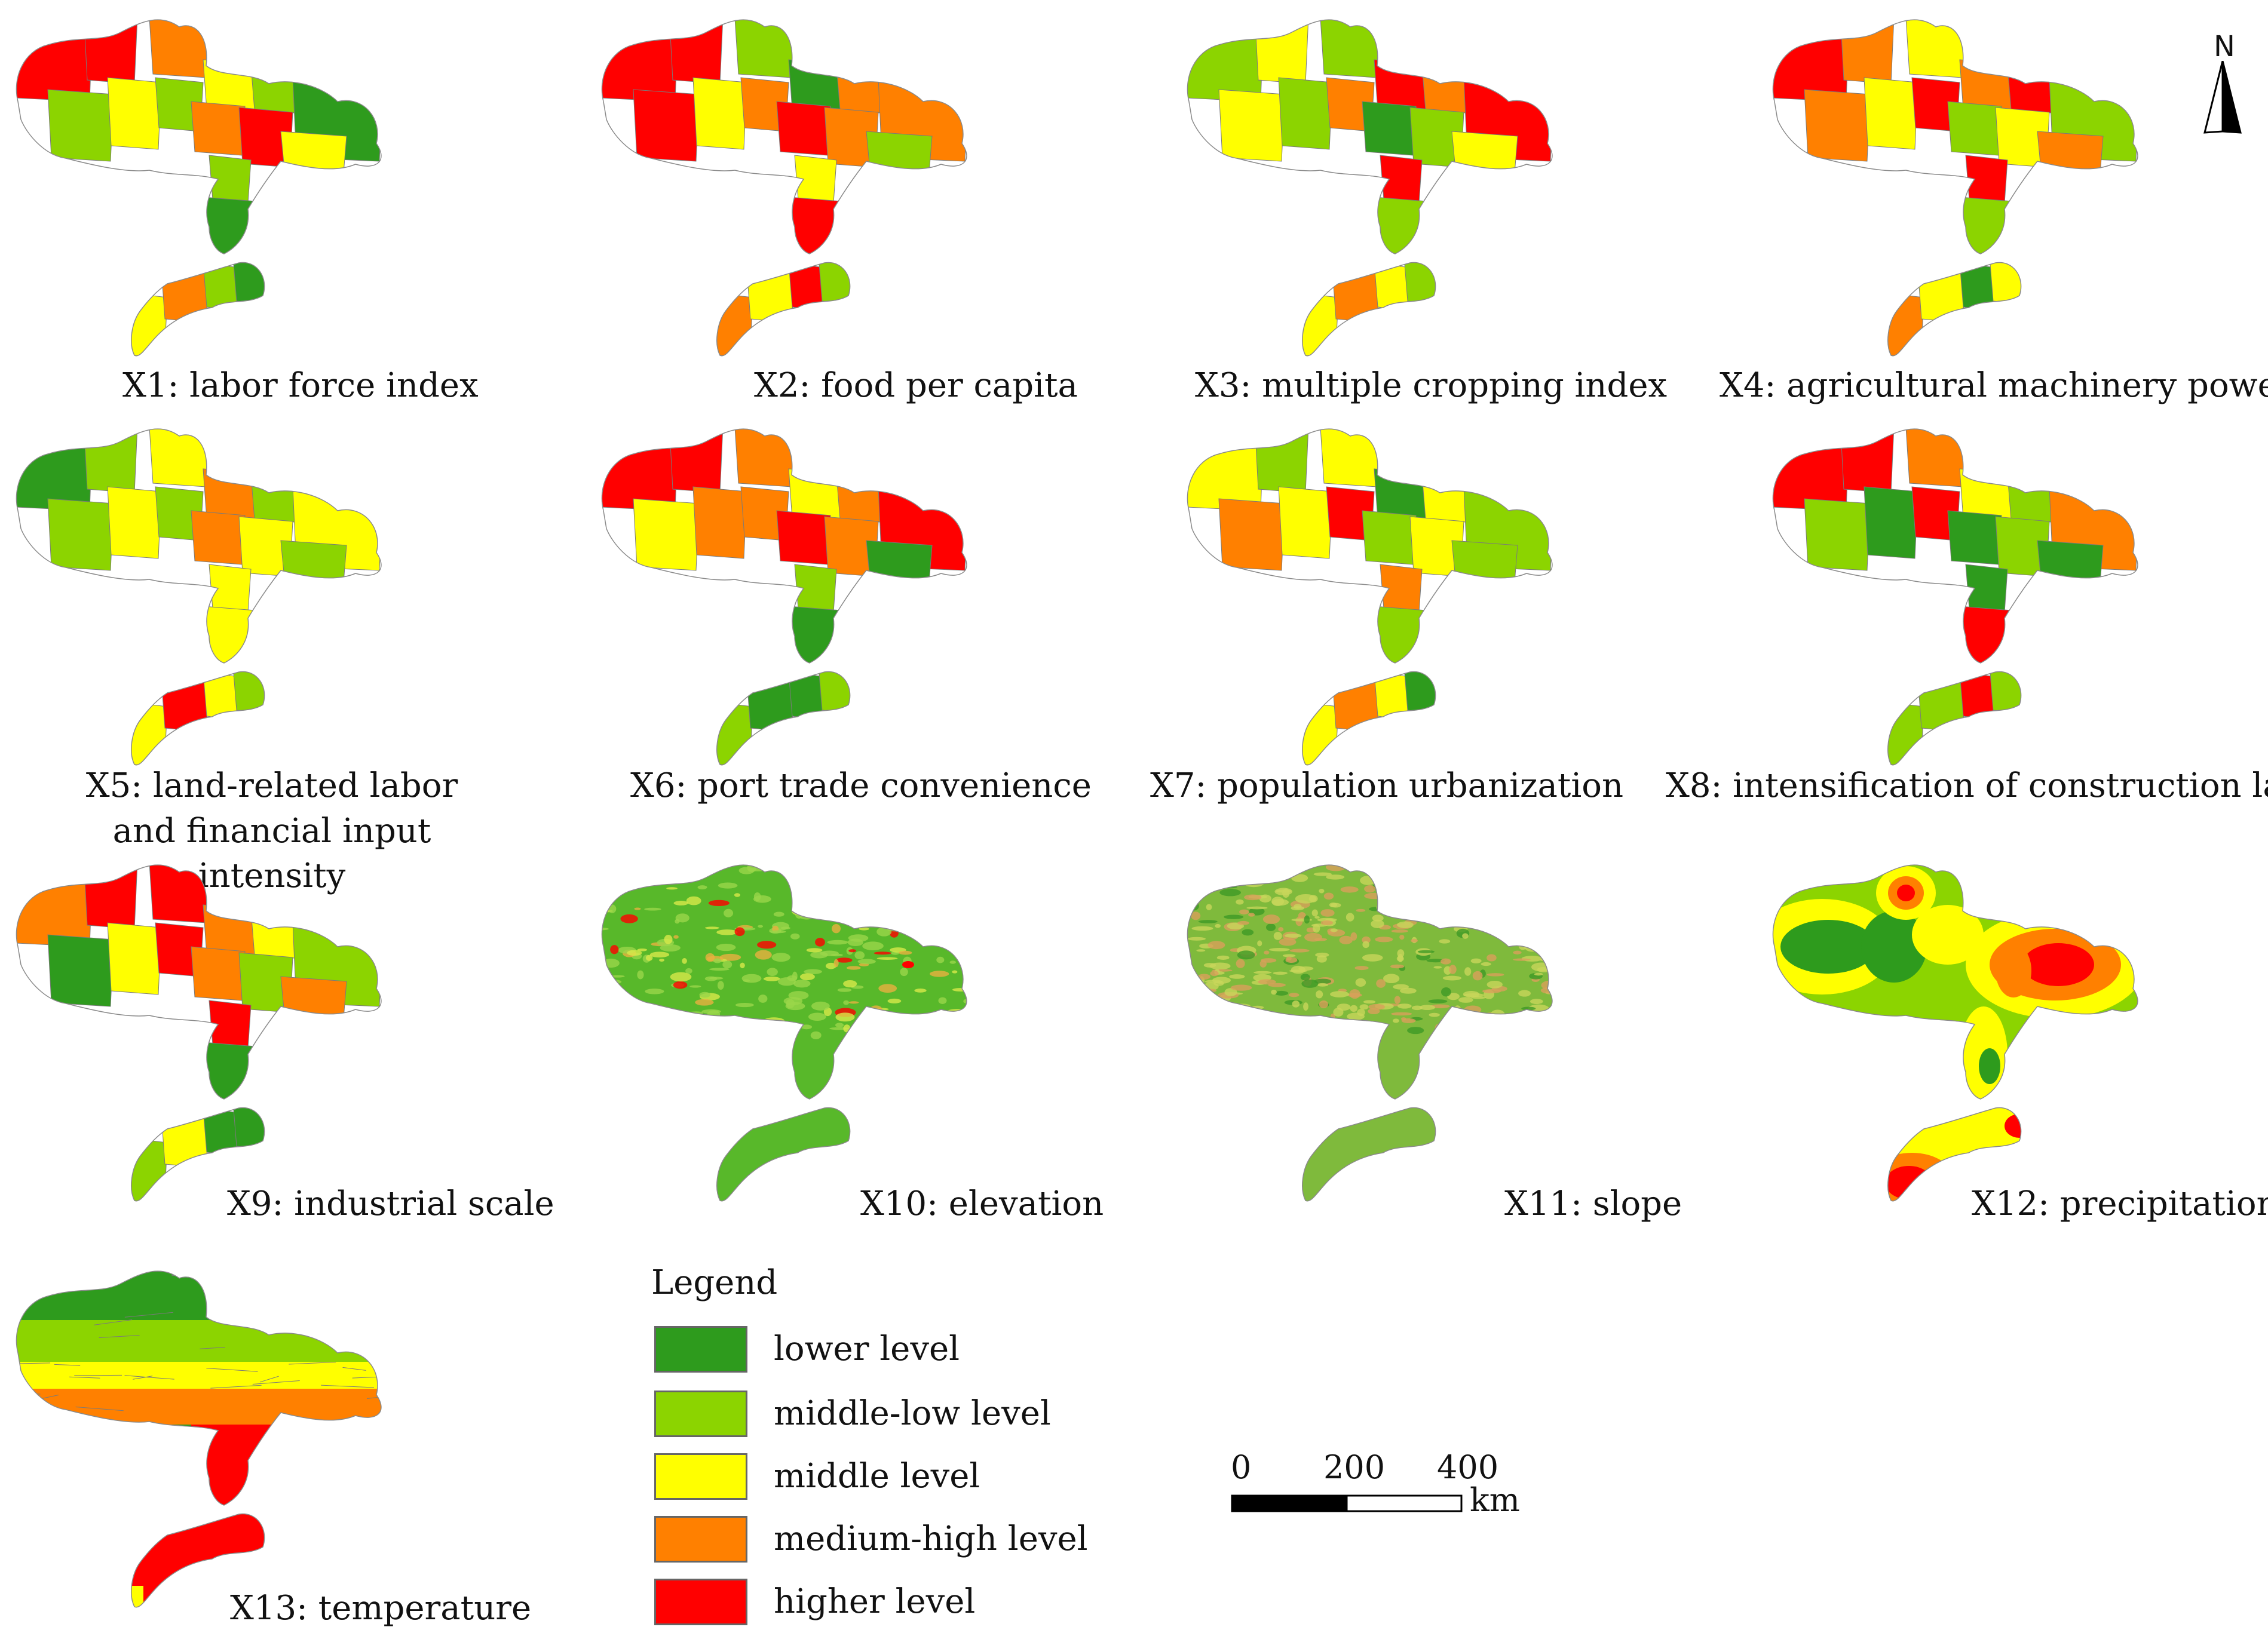 The width and height of the screenshot is (2268, 1636). What do you see at coordinates (1370, 597) in the screenshot?
I see `map-x7` at bounding box center [1370, 597].